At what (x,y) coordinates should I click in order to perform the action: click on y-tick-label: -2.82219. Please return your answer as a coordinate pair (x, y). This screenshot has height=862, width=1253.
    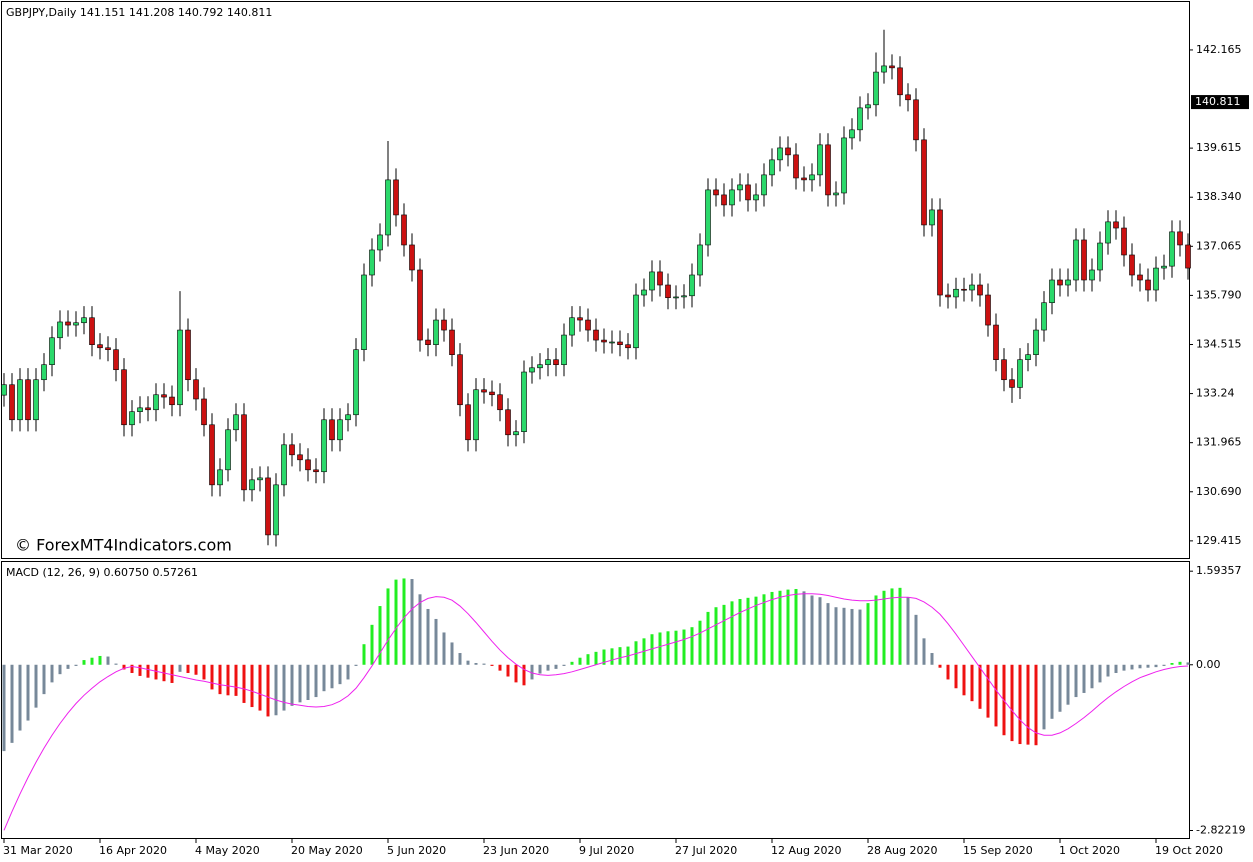
    Looking at the image, I should click on (1220, 829).